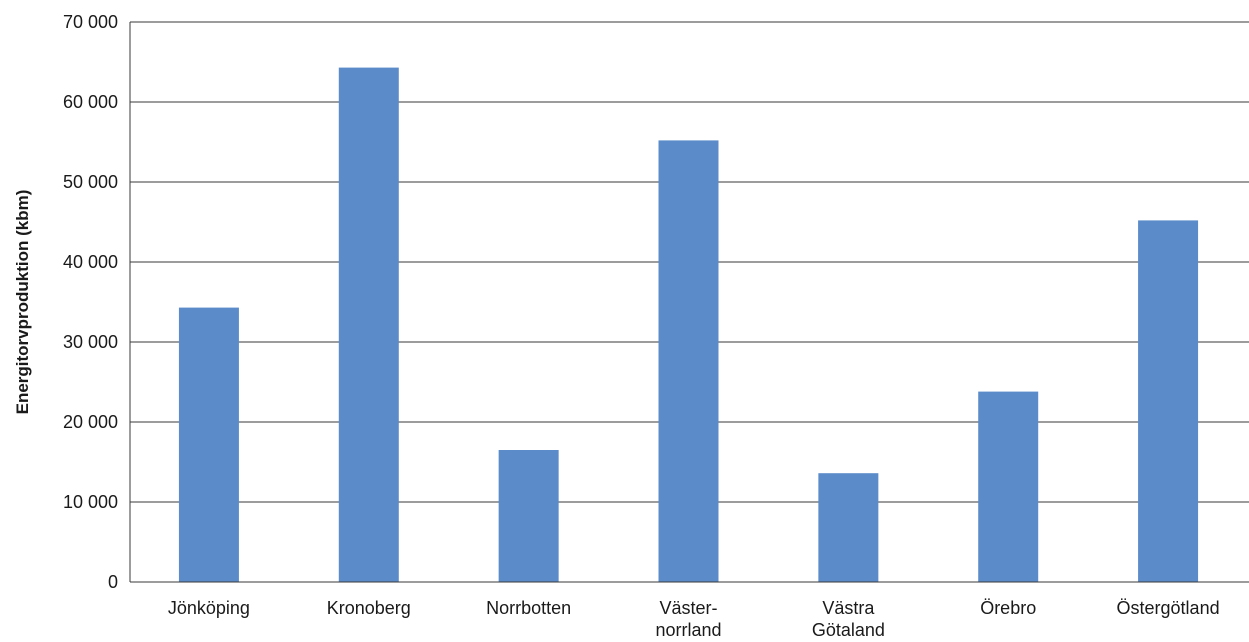 This screenshot has width=1249, height=642. Describe the element at coordinates (688, 619) in the screenshot. I see `x-category-label: Väster-norrland` at that location.